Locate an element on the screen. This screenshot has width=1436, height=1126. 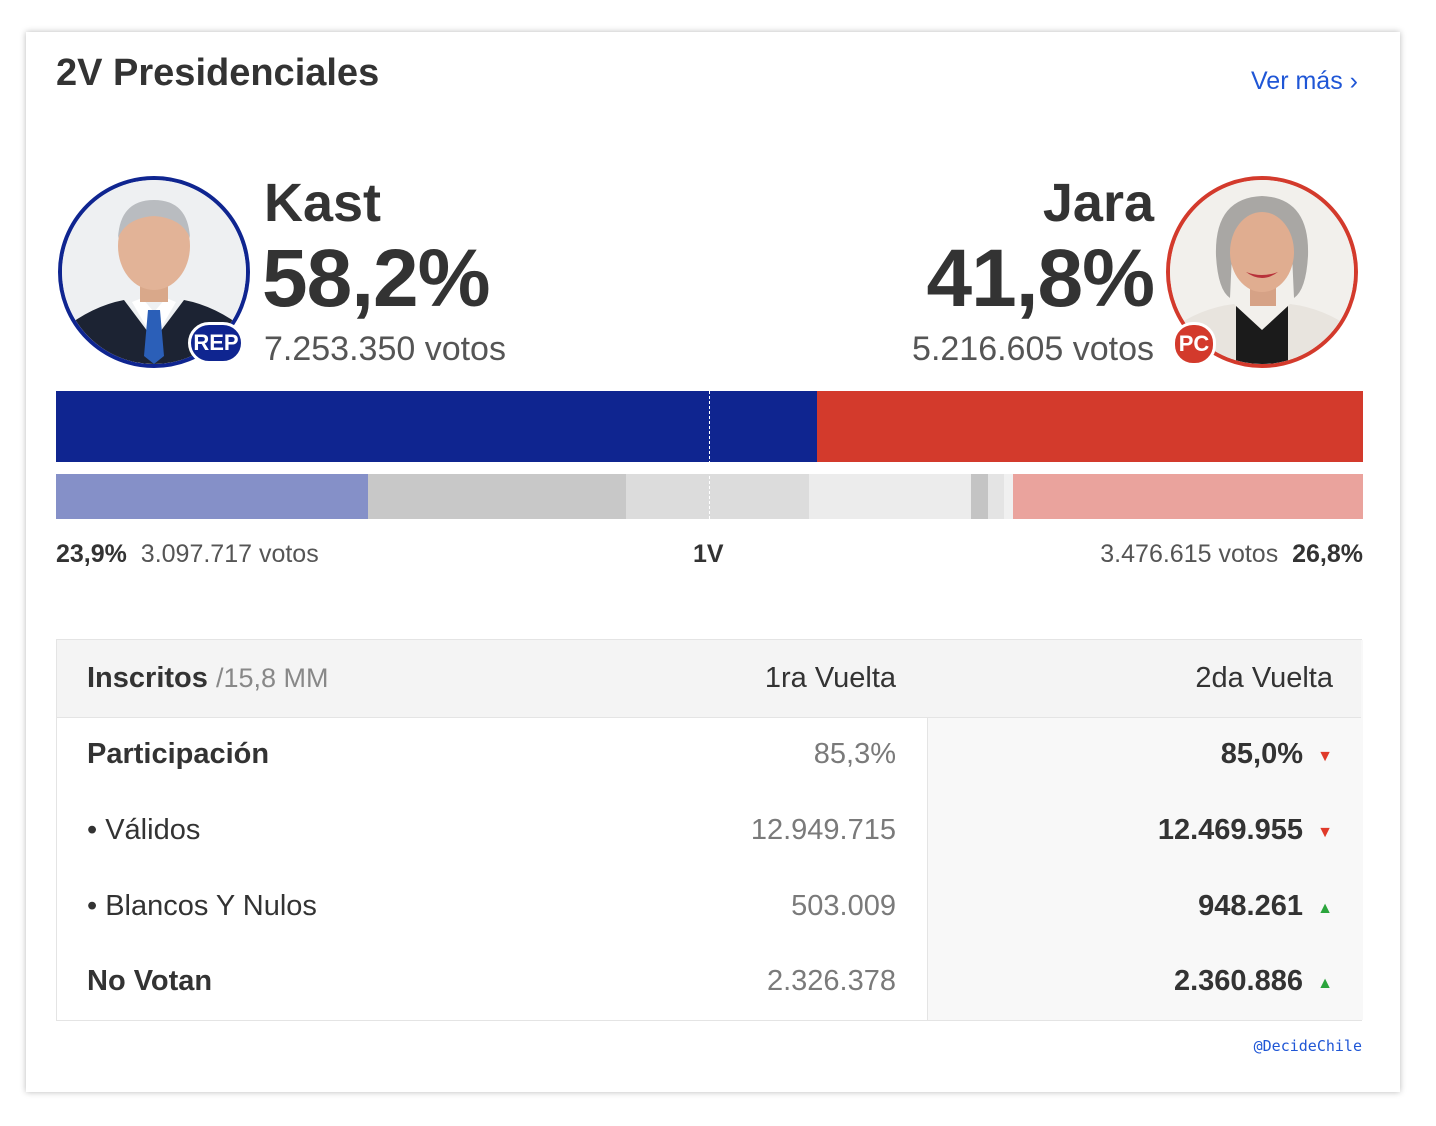
row-label: No Votan is located at coordinates (150, 981).